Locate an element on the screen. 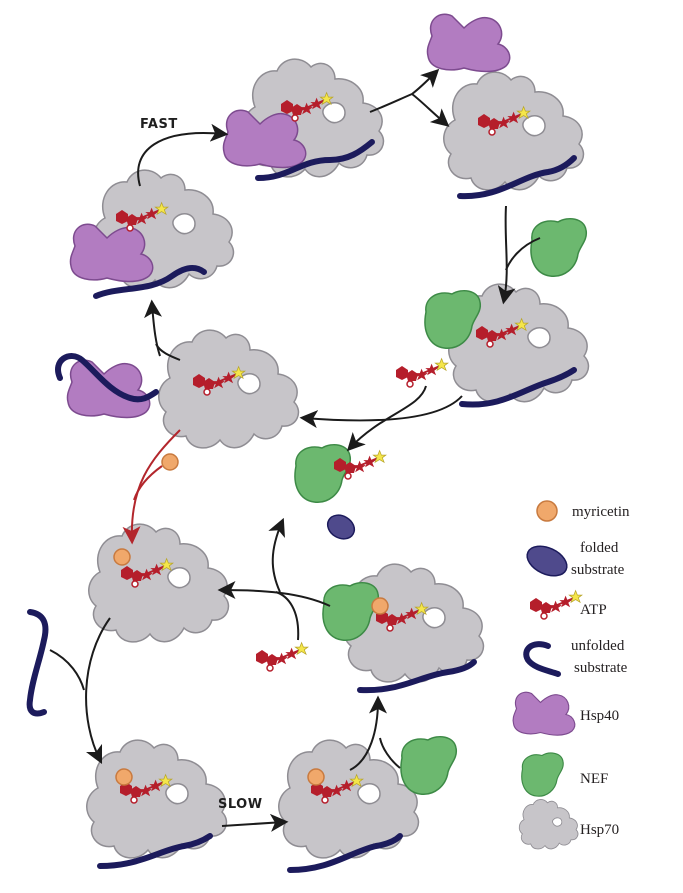  arrow-bottomright-up is located at coordinates (368, 733).